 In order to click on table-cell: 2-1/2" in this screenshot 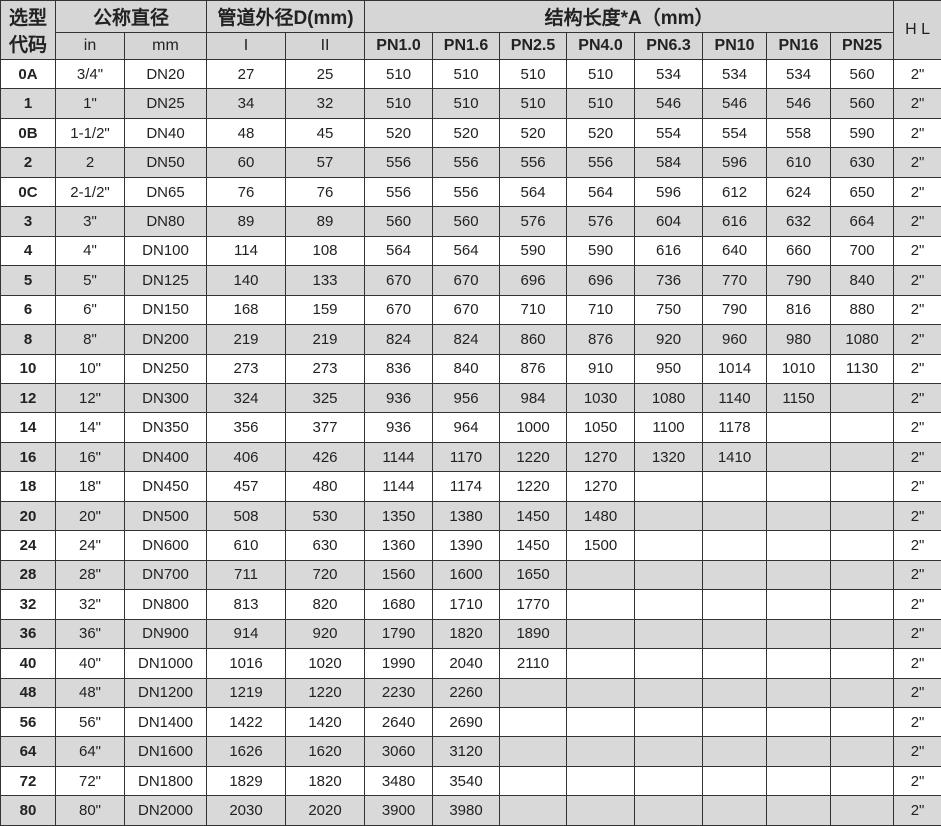, I will do `click(90, 192)`.